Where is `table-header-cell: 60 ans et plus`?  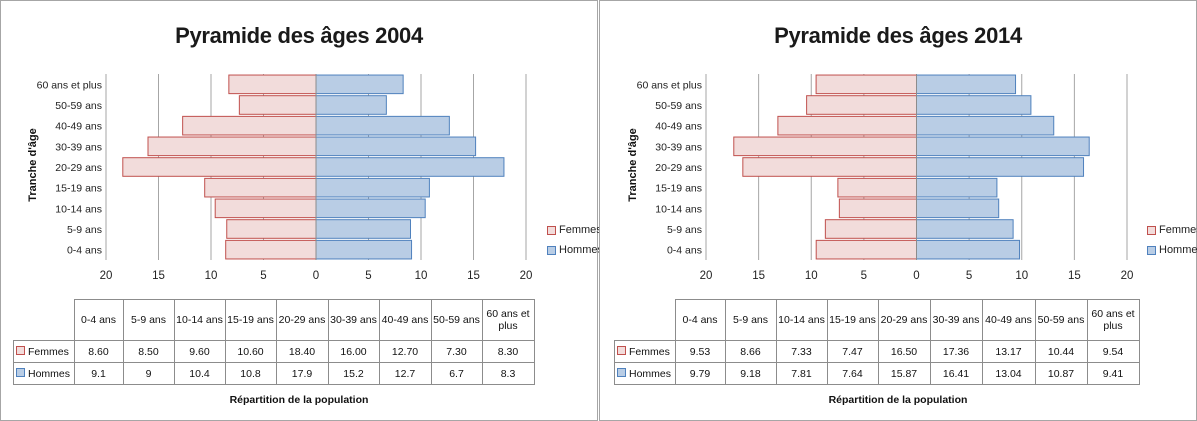
table-header-cell: 60 ans et plus is located at coordinates (1113, 320).